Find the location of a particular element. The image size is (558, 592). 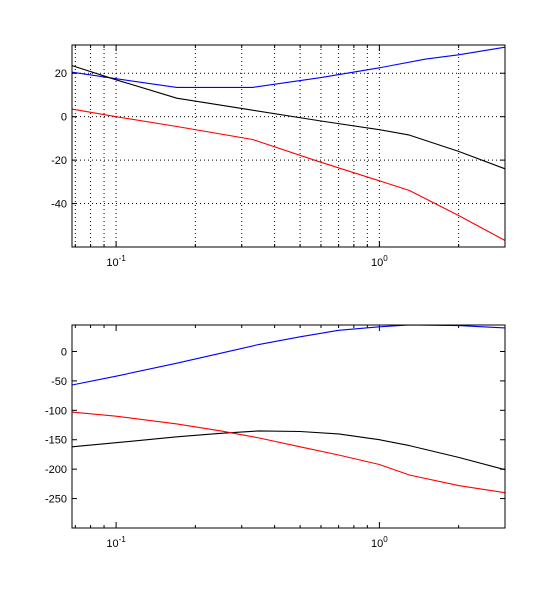

y-tick-label: -40 is located at coordinates (59, 205).